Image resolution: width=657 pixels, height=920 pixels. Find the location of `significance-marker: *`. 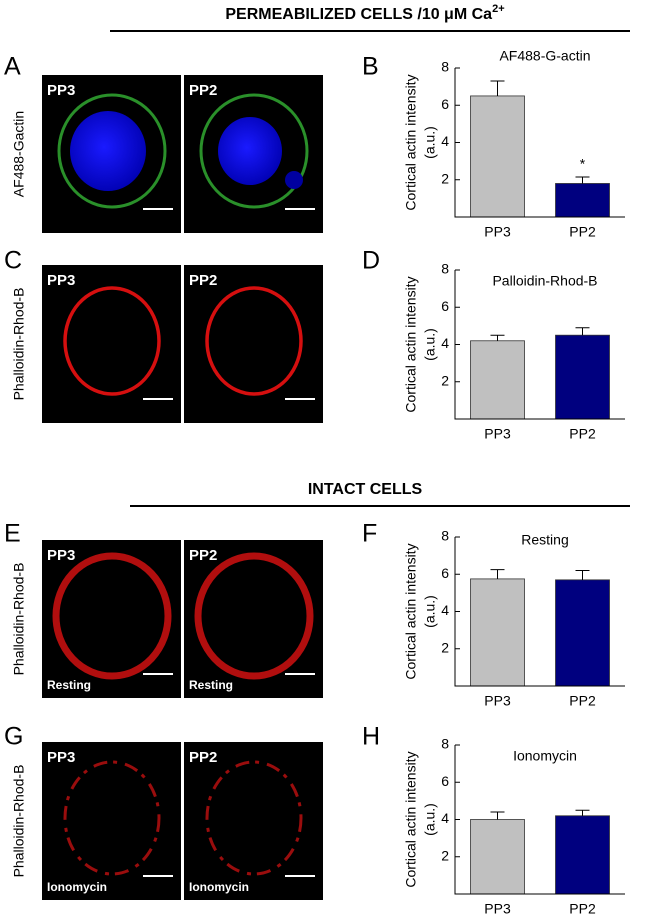

significance-marker: * is located at coordinates (583, 164).